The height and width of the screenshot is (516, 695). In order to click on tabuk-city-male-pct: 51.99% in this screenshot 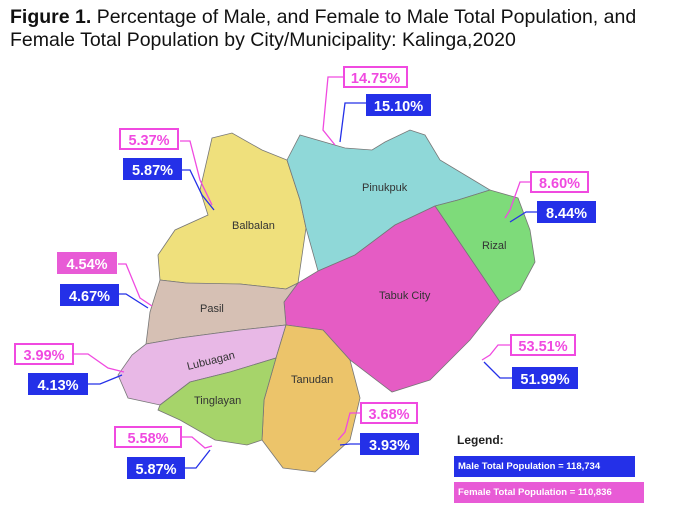, I will do `click(545, 378)`.